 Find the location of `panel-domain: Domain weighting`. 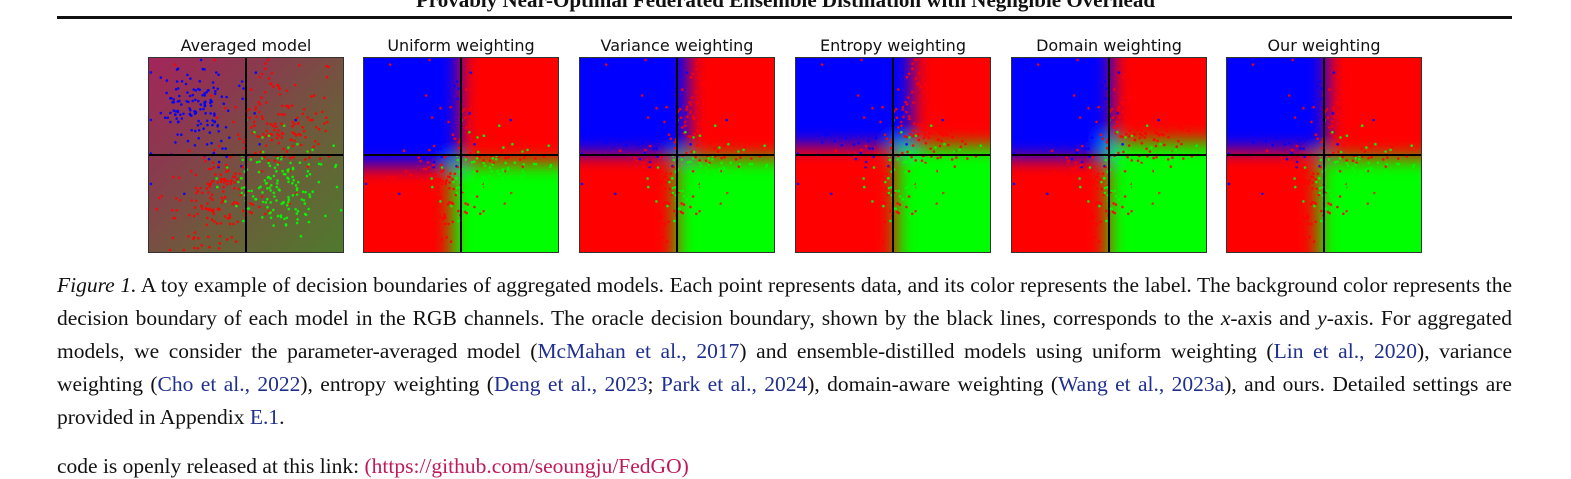

panel-domain: Domain weighting is located at coordinates (1109, 144).